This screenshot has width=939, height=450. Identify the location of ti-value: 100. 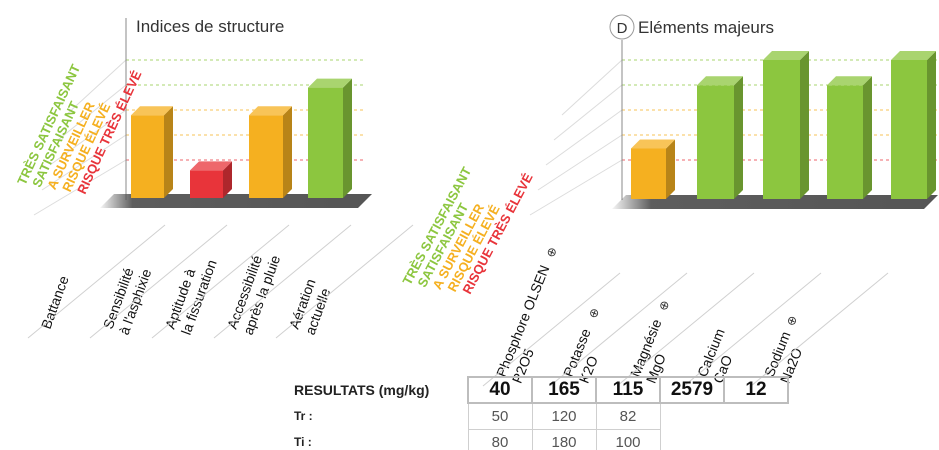
(628, 439).